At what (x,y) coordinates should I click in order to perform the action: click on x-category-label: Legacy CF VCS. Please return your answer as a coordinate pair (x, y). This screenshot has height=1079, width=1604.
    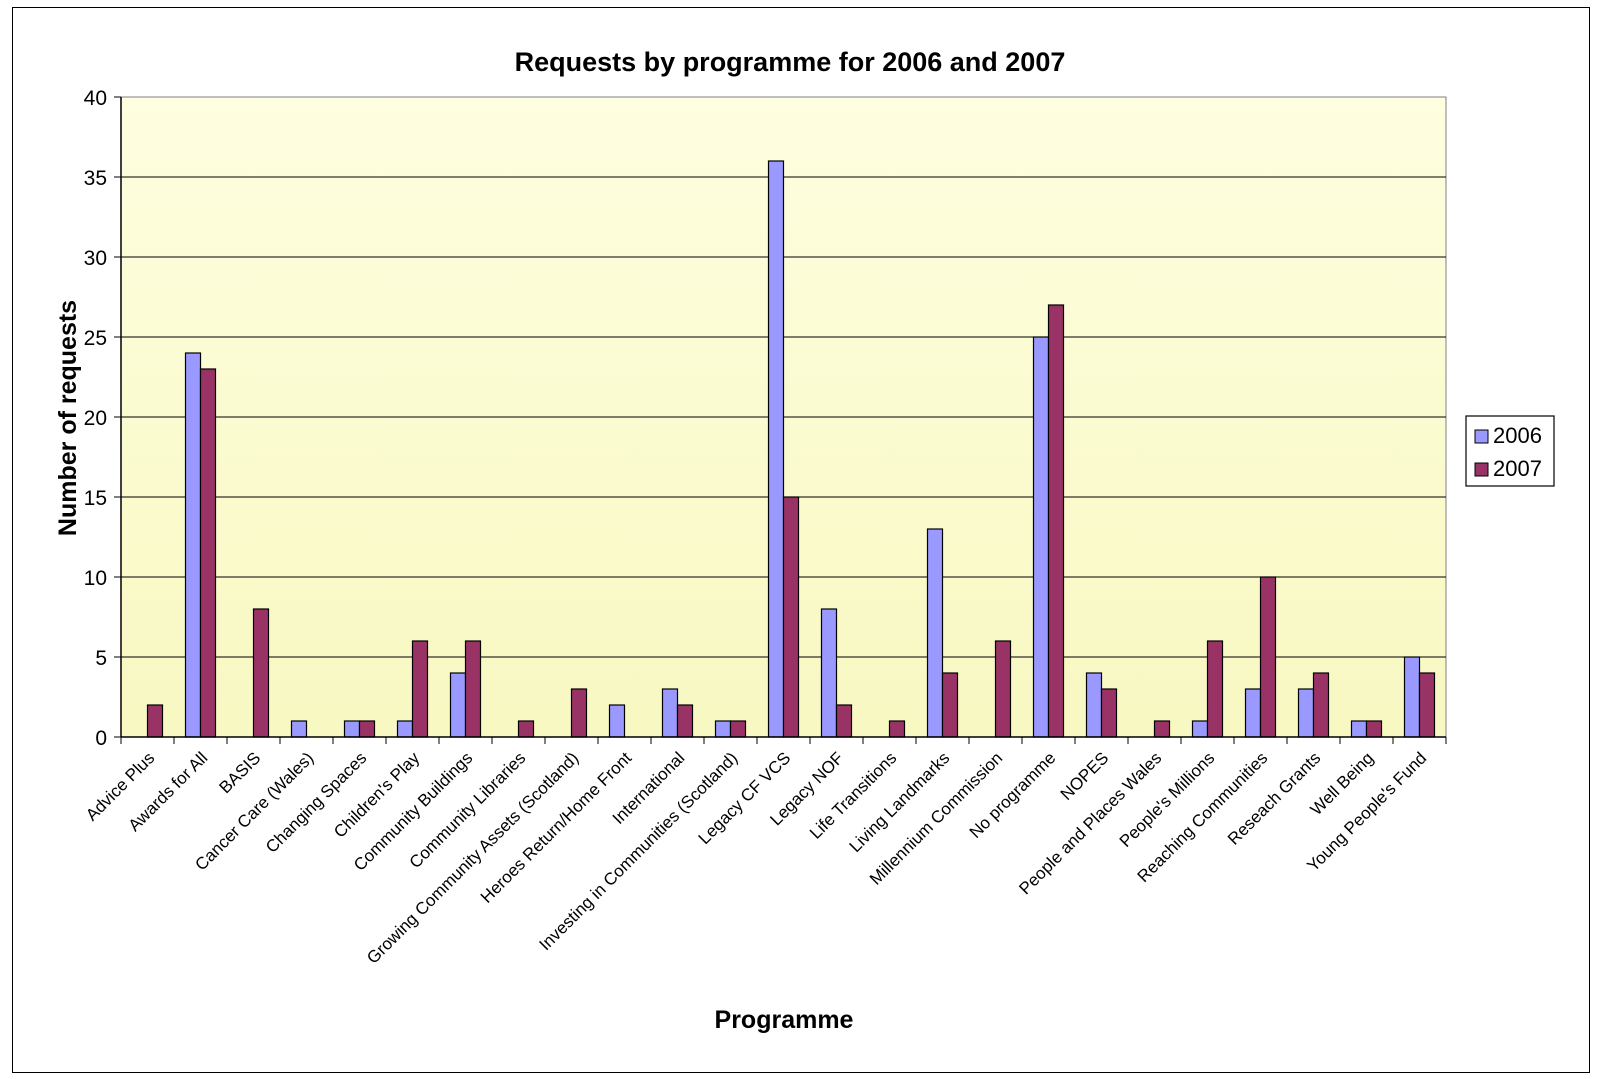
    Looking at the image, I should click on (745, 798).